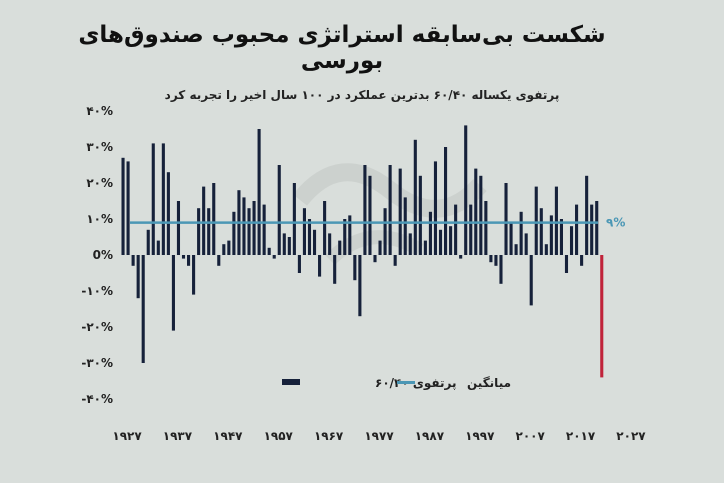 Image resolution: width=724 pixels, height=483 pixels. What do you see at coordinates (127, 436) in the screenshot?
I see `x-tick-label: ۱۹۲۷` at bounding box center [127, 436].